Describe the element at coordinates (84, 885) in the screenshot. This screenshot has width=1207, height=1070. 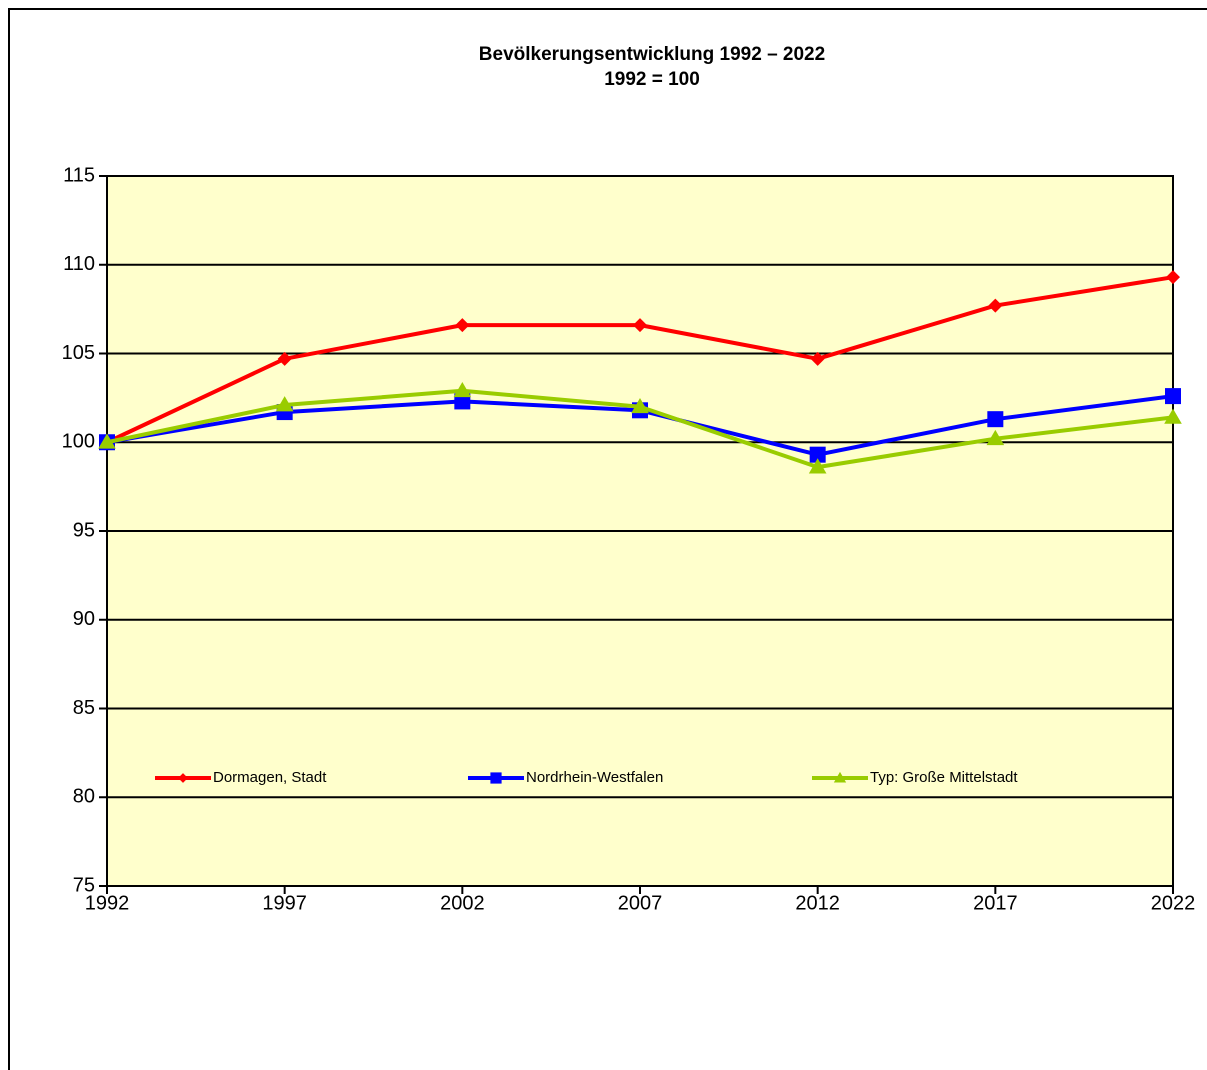
I see `y-tick-label: 75` at that location.